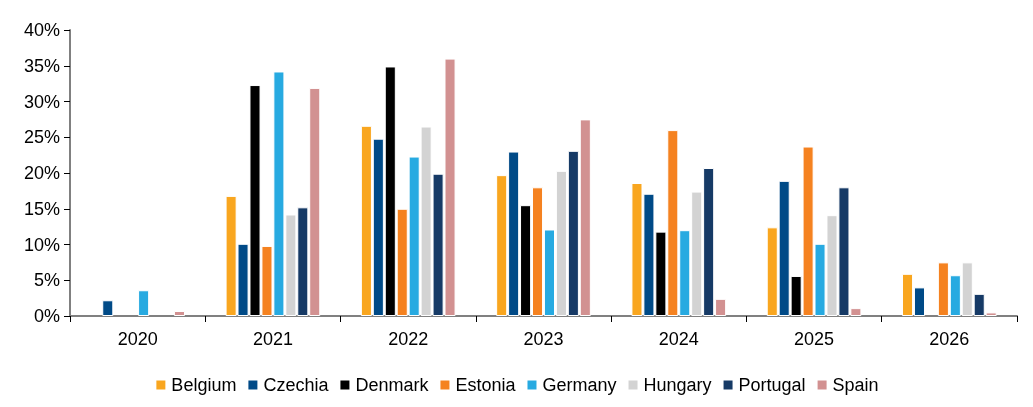 This screenshot has height=407, width=1033. I want to click on y-tick-label: 30%, so click(41, 101).